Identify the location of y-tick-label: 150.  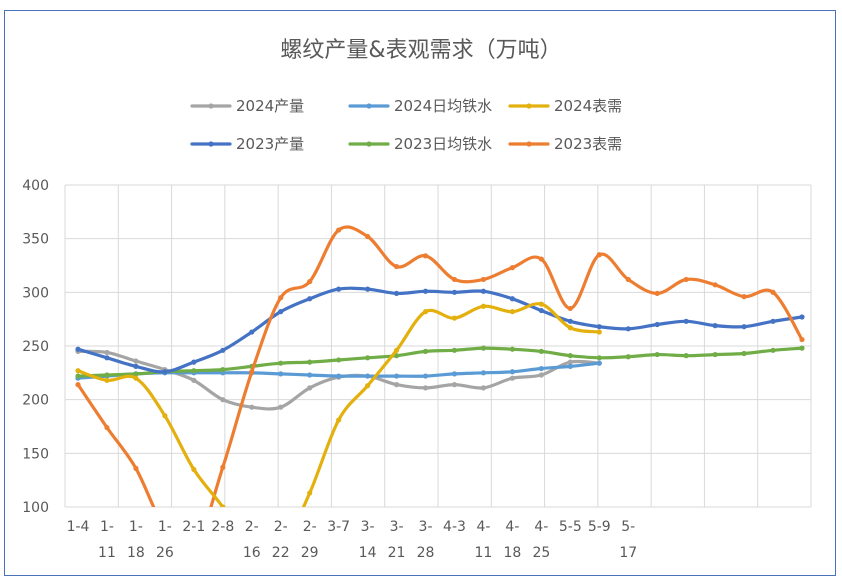
(35, 454).